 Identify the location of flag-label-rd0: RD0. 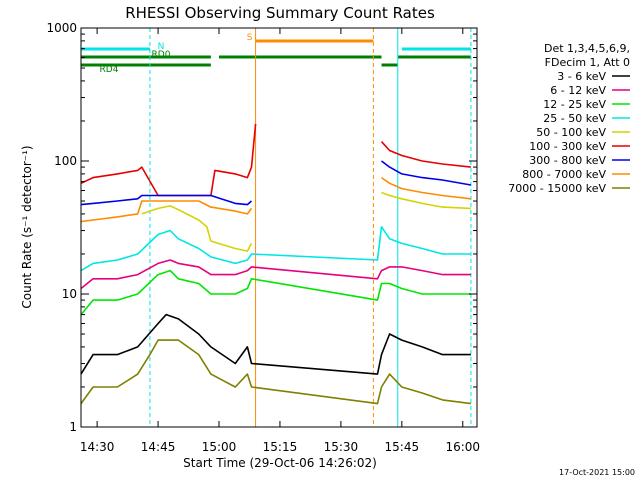
(161, 55).